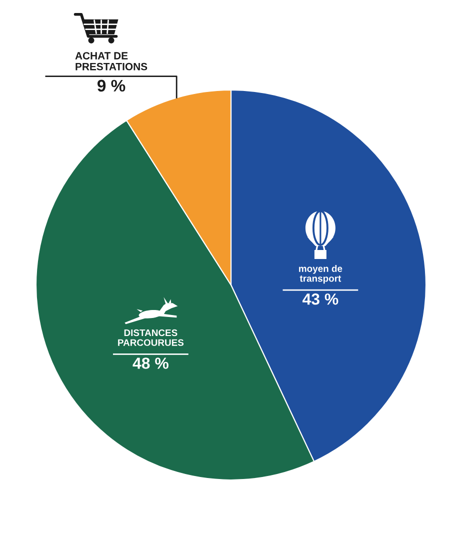 This screenshot has height=534, width=452. What do you see at coordinates (150, 363) in the screenshot?
I see `data-label: 48 %` at bounding box center [150, 363].